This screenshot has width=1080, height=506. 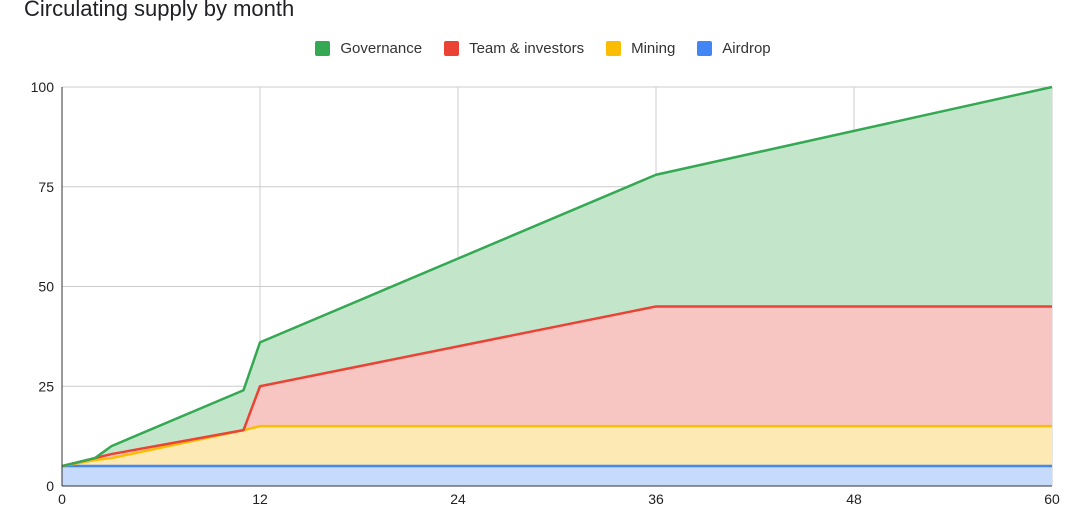 I want to click on chart-title: Circulating supply by month, so click(x=159, y=10).